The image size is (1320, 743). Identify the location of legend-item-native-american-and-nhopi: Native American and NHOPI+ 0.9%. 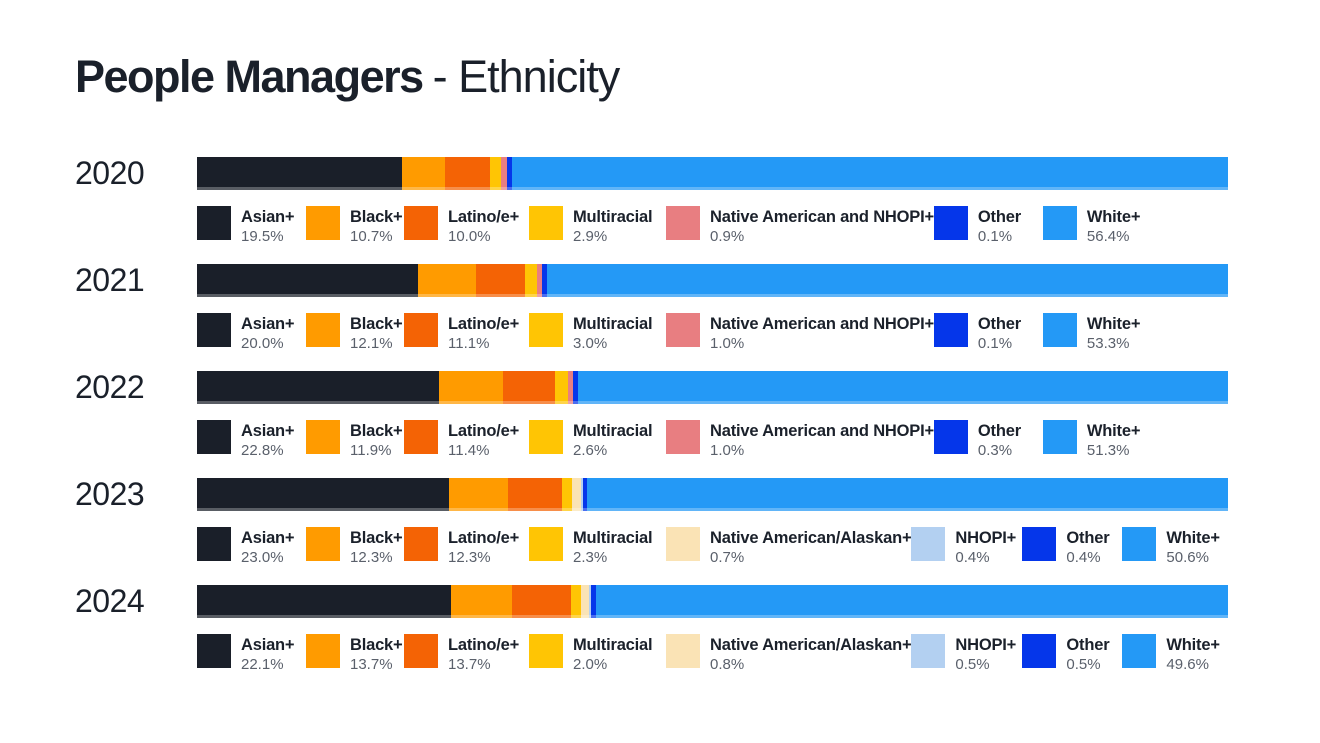
(800, 226).